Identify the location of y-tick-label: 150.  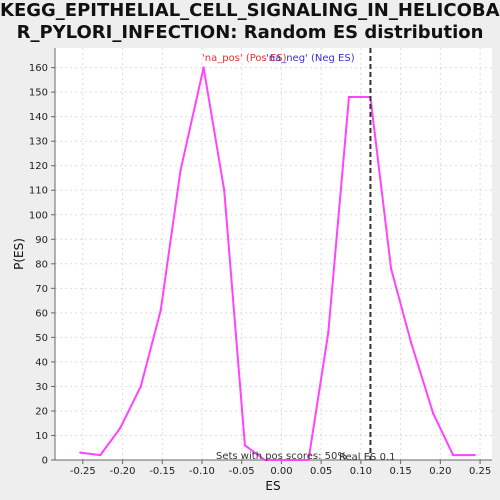
(38, 93).